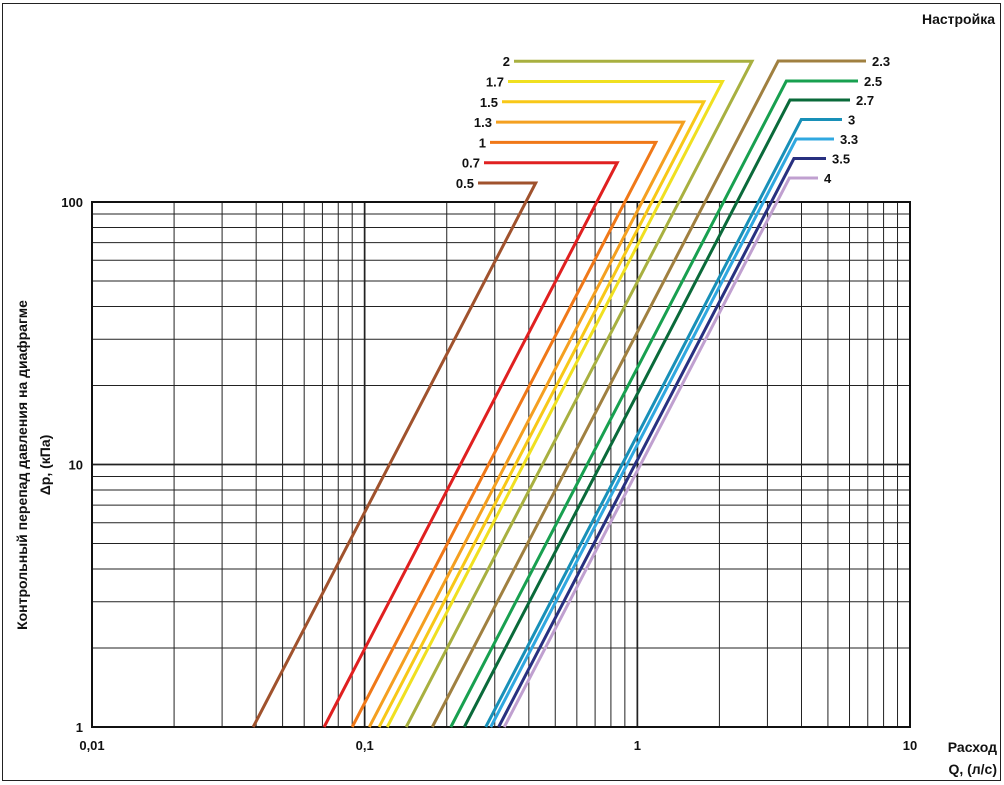  Describe the element at coordinates (873, 81) in the screenshot. I see `series-label: 2.5` at that location.